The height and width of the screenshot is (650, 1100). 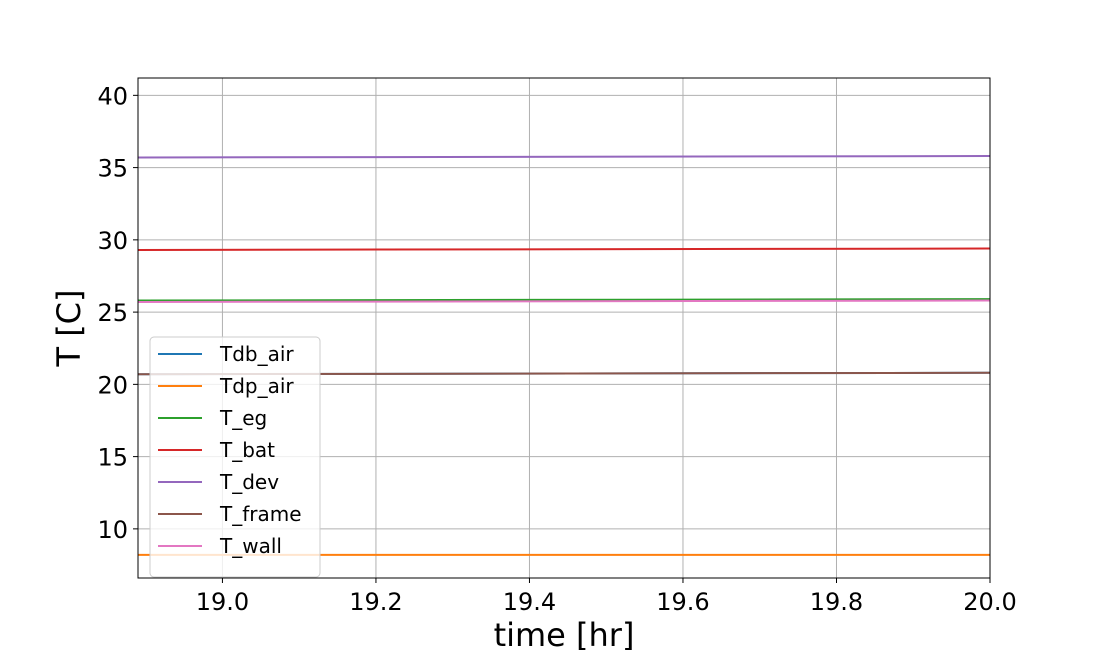 I want to click on legend-box, so click(x=235, y=457).